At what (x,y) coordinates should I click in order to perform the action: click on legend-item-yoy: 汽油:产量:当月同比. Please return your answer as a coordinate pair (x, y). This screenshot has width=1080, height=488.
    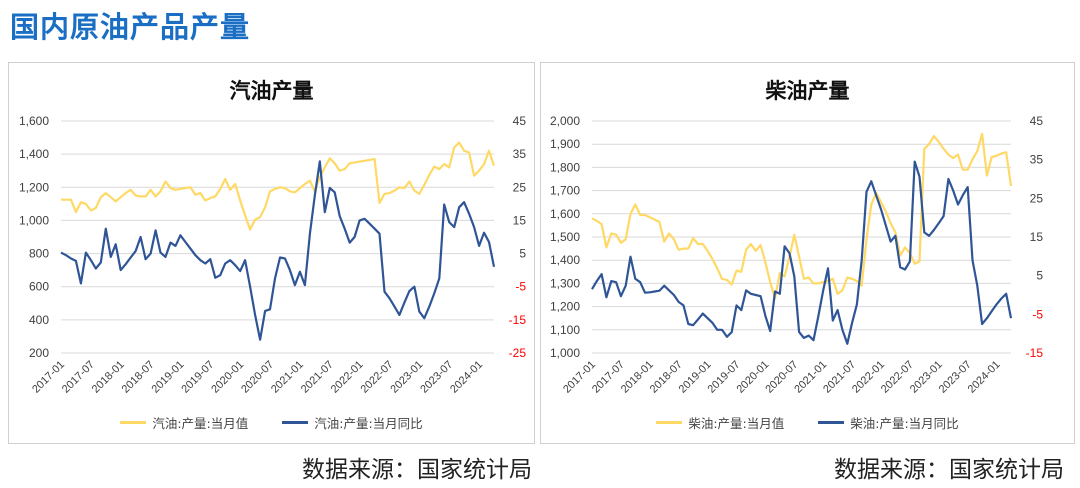
    Looking at the image, I should click on (352, 422).